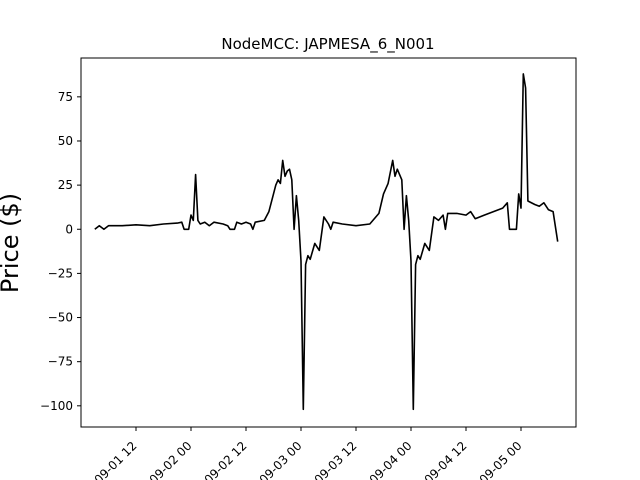 Image resolution: width=640 pixels, height=480 pixels. Describe the element at coordinates (56, 406) in the screenshot. I see `y-tick-label: −100` at that location.